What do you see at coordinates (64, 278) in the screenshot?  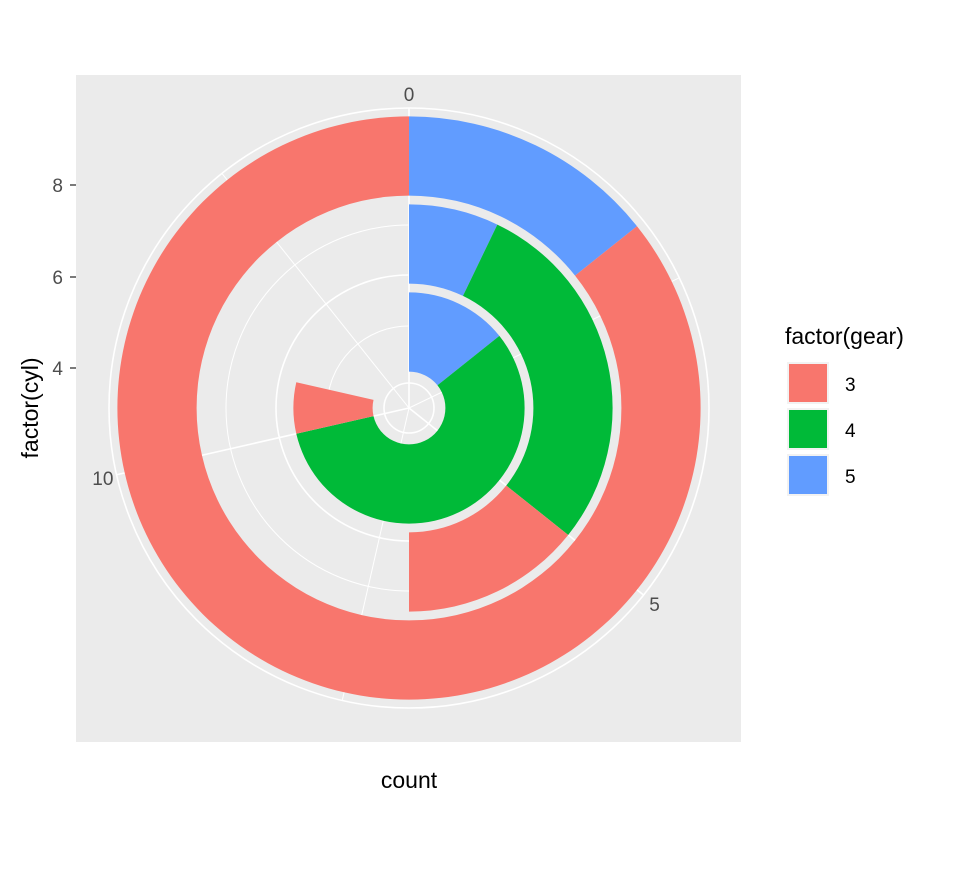 I see `x-axis: 4 6 8` at bounding box center [64, 278].